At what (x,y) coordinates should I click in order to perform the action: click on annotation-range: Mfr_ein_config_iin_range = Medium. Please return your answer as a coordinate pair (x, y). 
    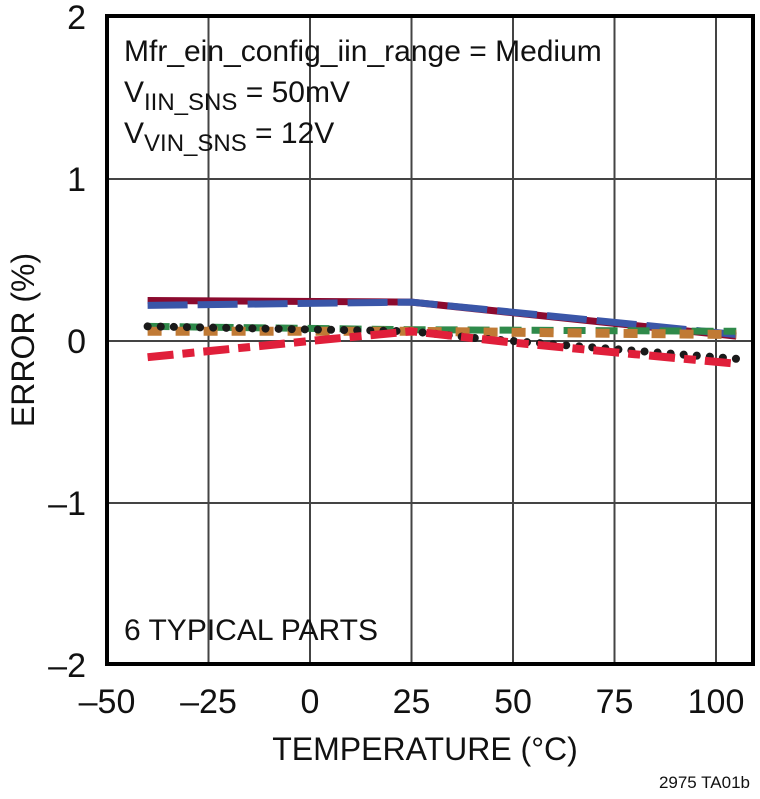
    Looking at the image, I should click on (363, 51).